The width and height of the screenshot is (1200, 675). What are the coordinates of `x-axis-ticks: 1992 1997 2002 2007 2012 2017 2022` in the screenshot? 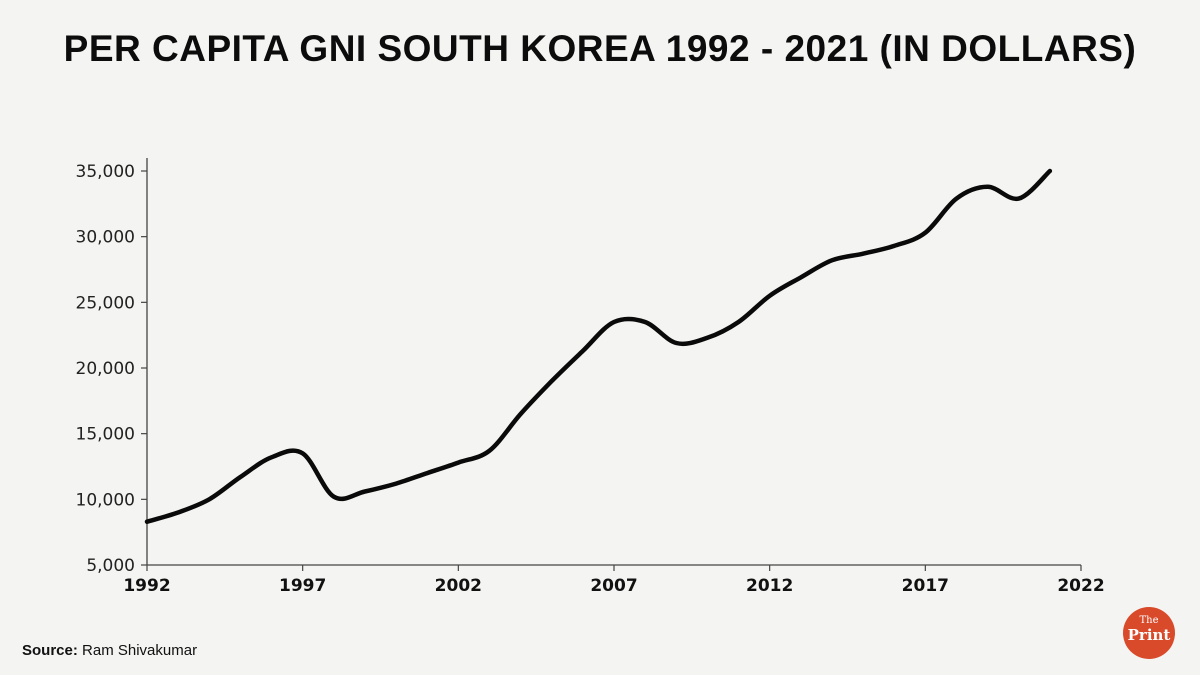 It's located at (614, 580).